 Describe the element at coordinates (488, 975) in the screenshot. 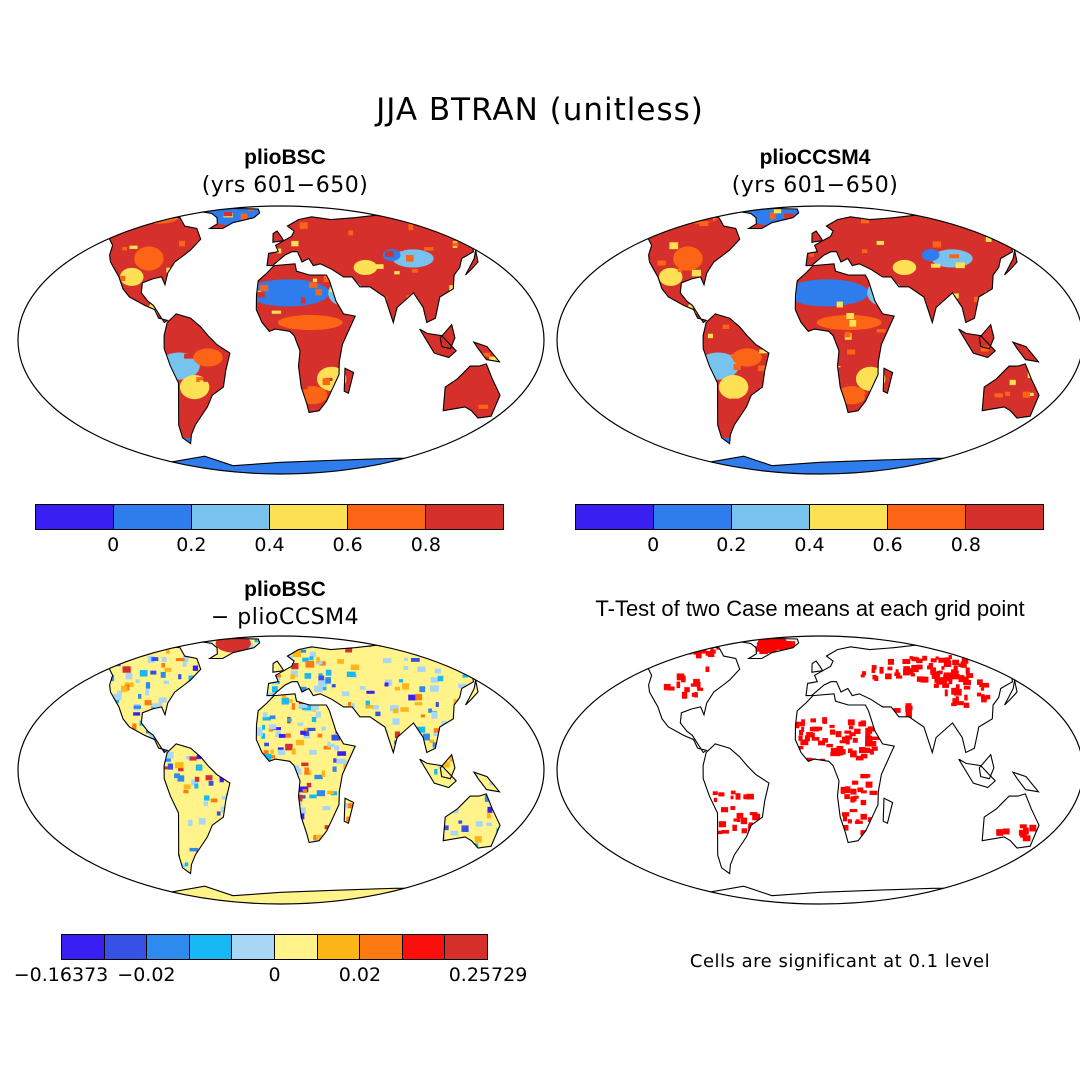

I see `colorbar-tick-label: 0.25729` at that location.